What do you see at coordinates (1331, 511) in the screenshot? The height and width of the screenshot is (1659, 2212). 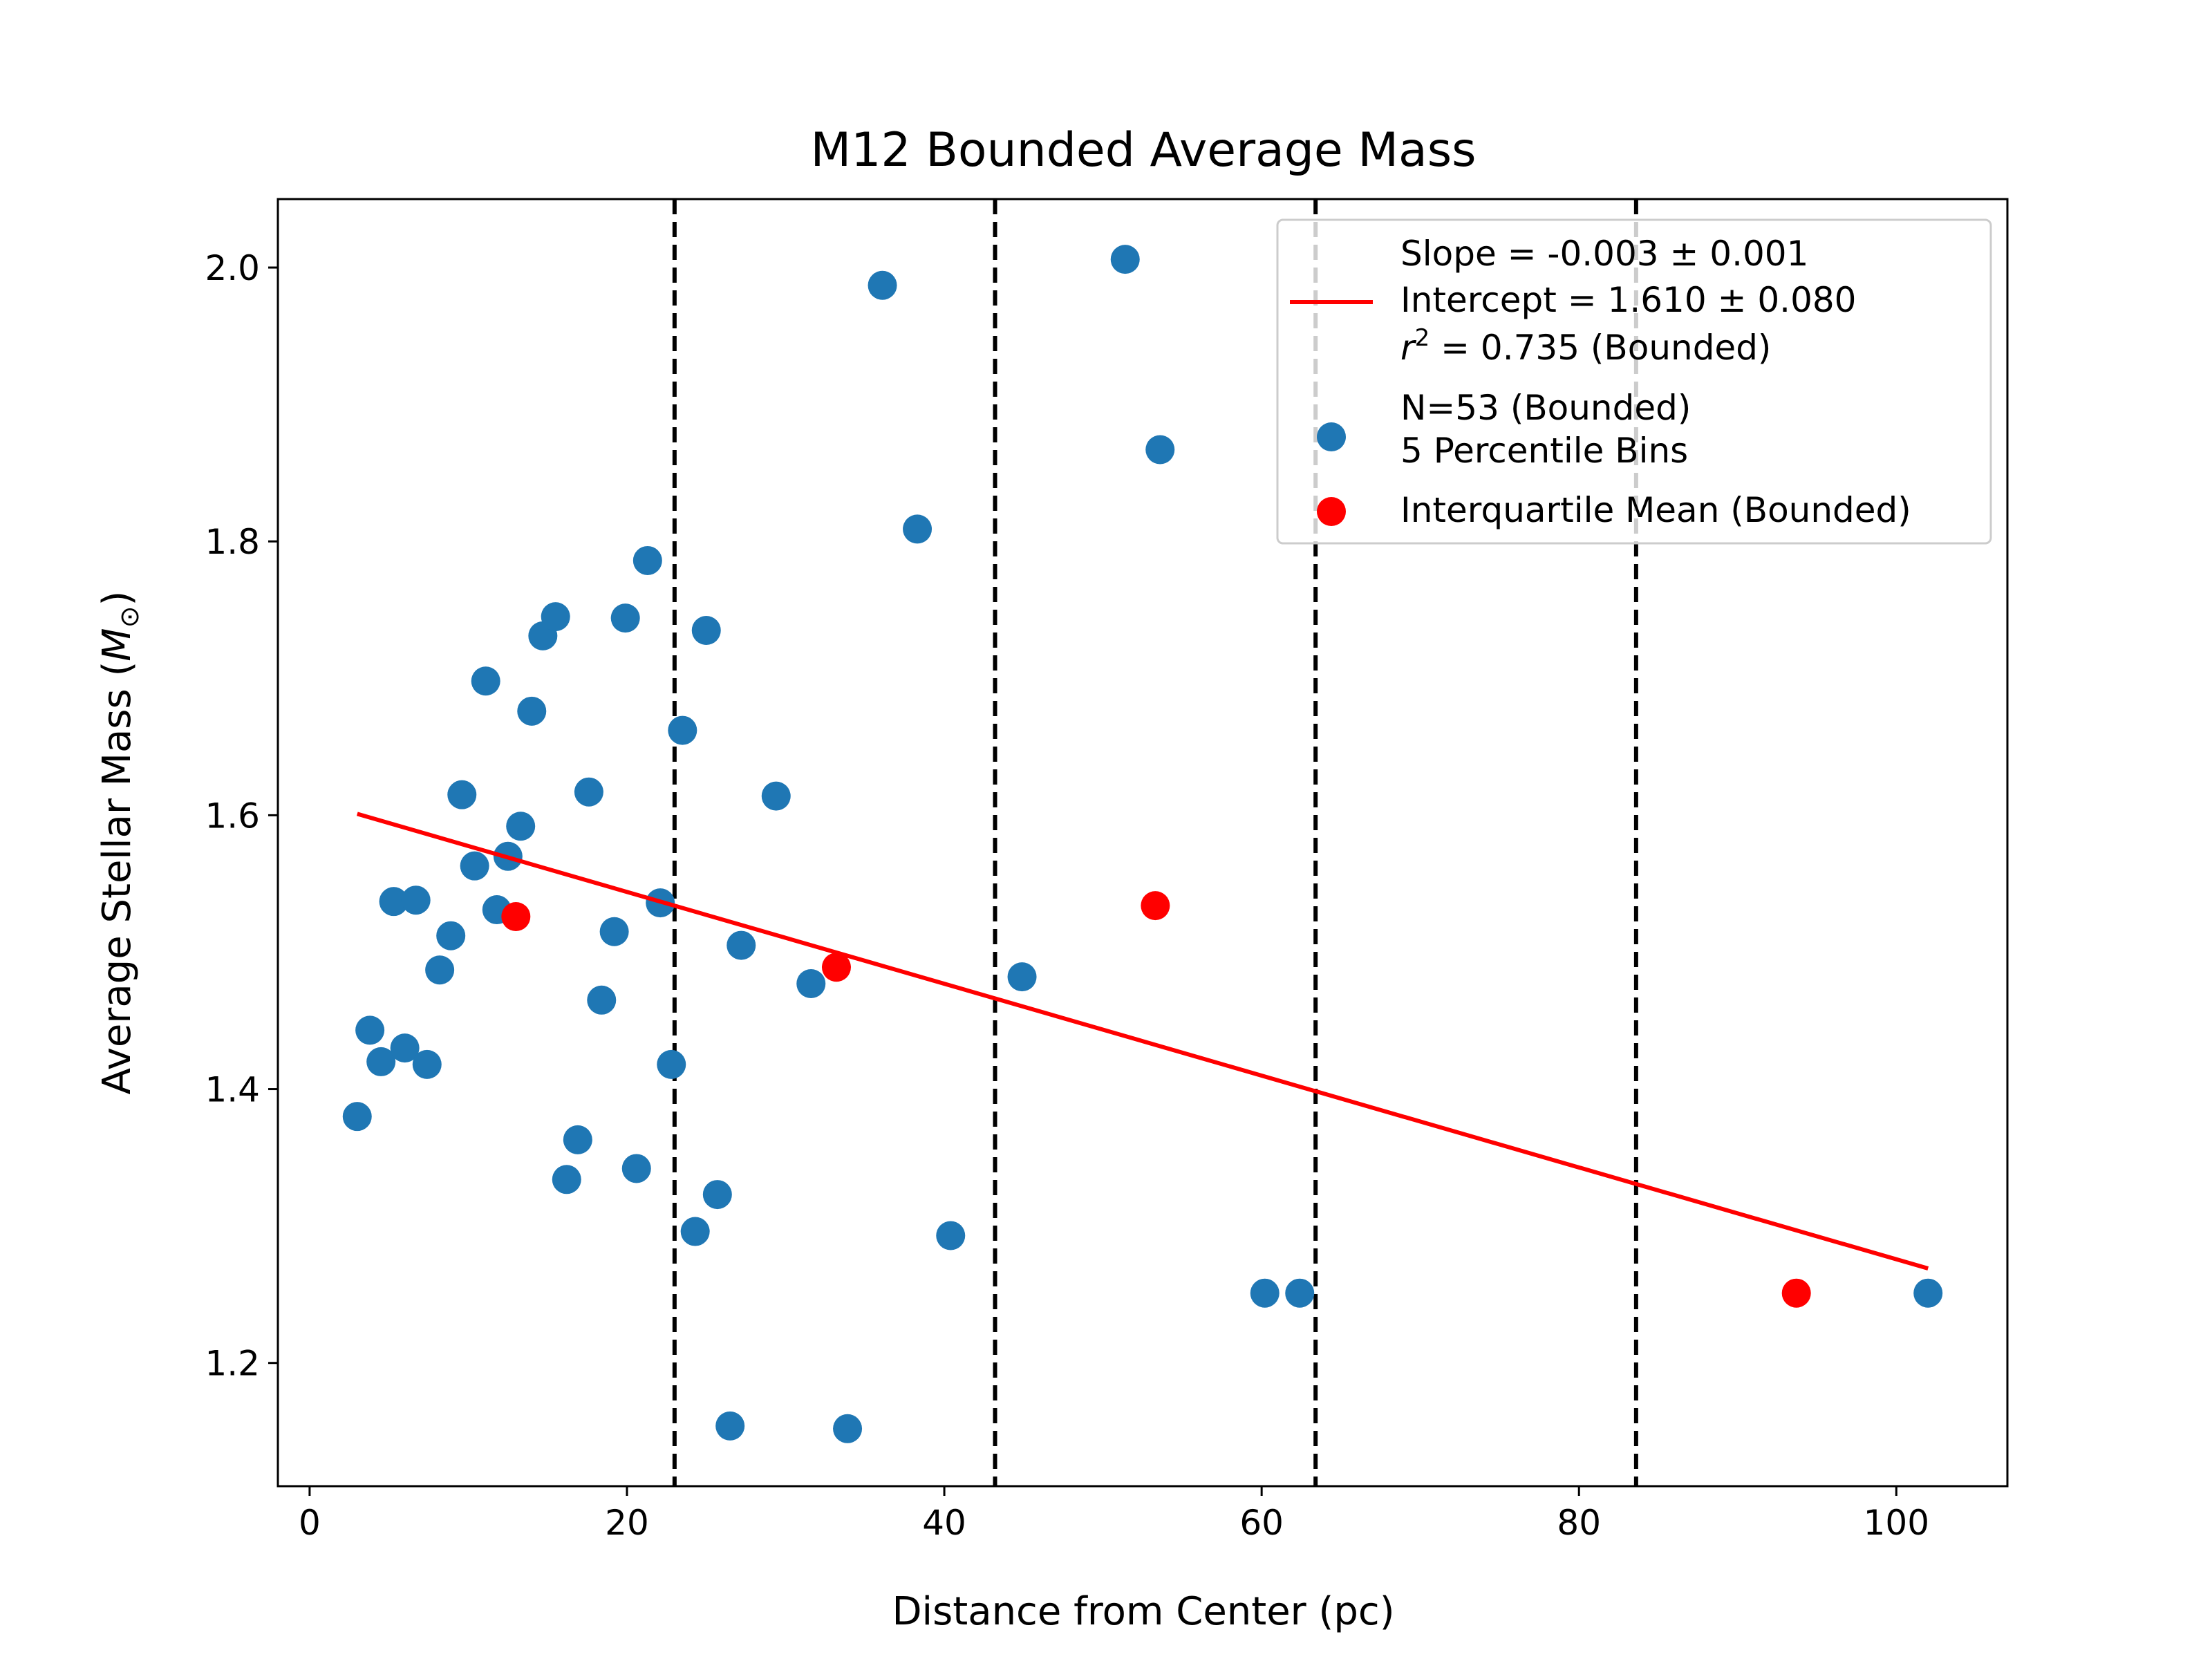 I see `legend-iqm-marker` at bounding box center [1331, 511].